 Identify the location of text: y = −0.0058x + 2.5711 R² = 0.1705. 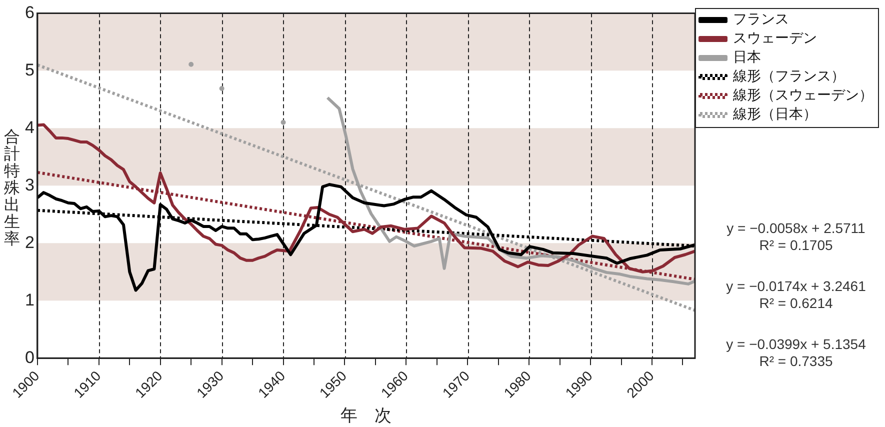
(796, 237).